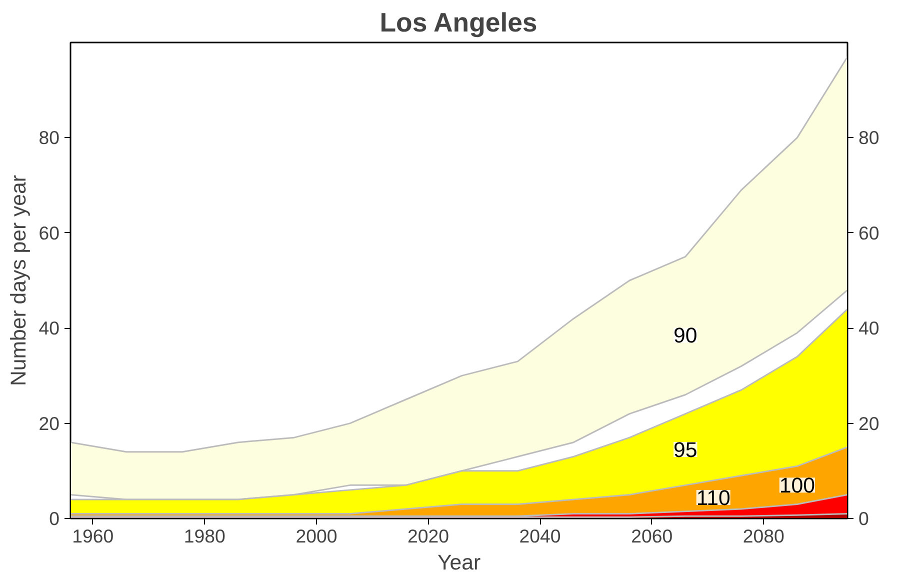 This screenshot has width=915, height=578. Describe the element at coordinates (863, 518) in the screenshot. I see `y2-tick-label: 0` at that location.